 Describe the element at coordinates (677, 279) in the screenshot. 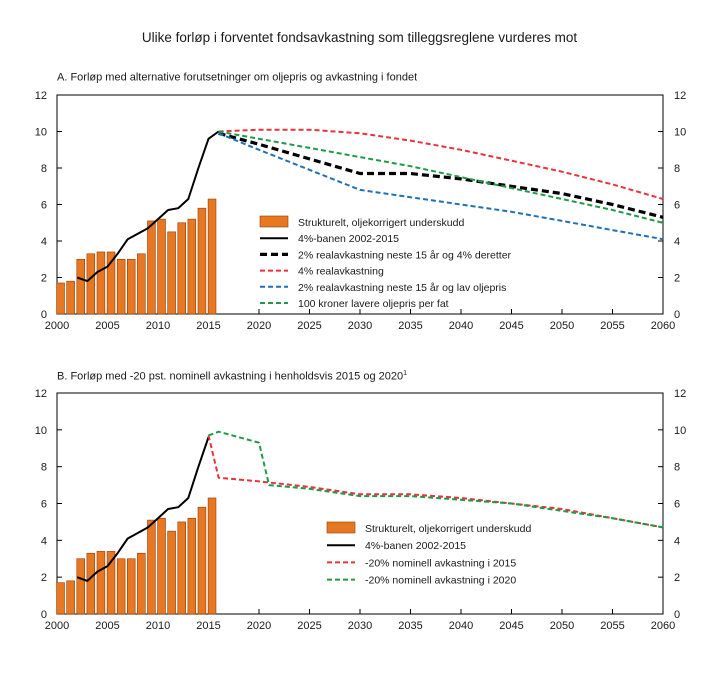

I see `y-tick-label-right: 2` at that location.